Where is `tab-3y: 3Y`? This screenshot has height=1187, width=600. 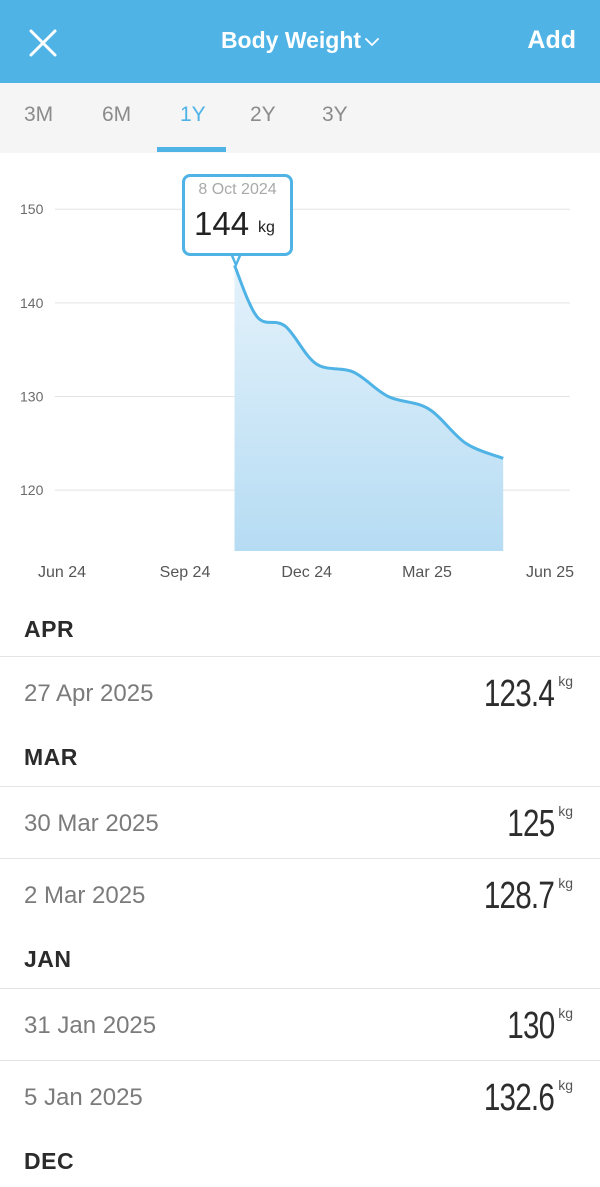
tab-3y: 3Y is located at coordinates (335, 114).